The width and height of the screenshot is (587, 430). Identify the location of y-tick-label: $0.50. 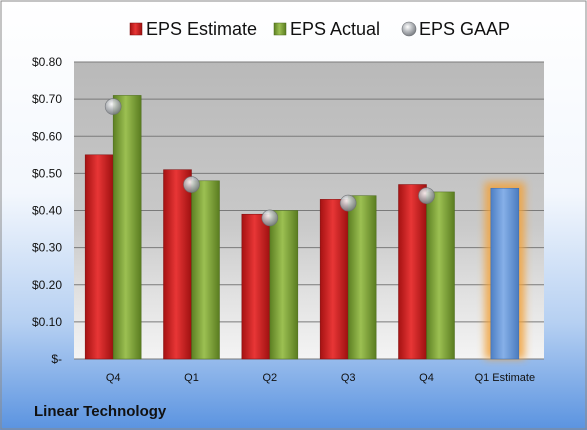
(47, 173).